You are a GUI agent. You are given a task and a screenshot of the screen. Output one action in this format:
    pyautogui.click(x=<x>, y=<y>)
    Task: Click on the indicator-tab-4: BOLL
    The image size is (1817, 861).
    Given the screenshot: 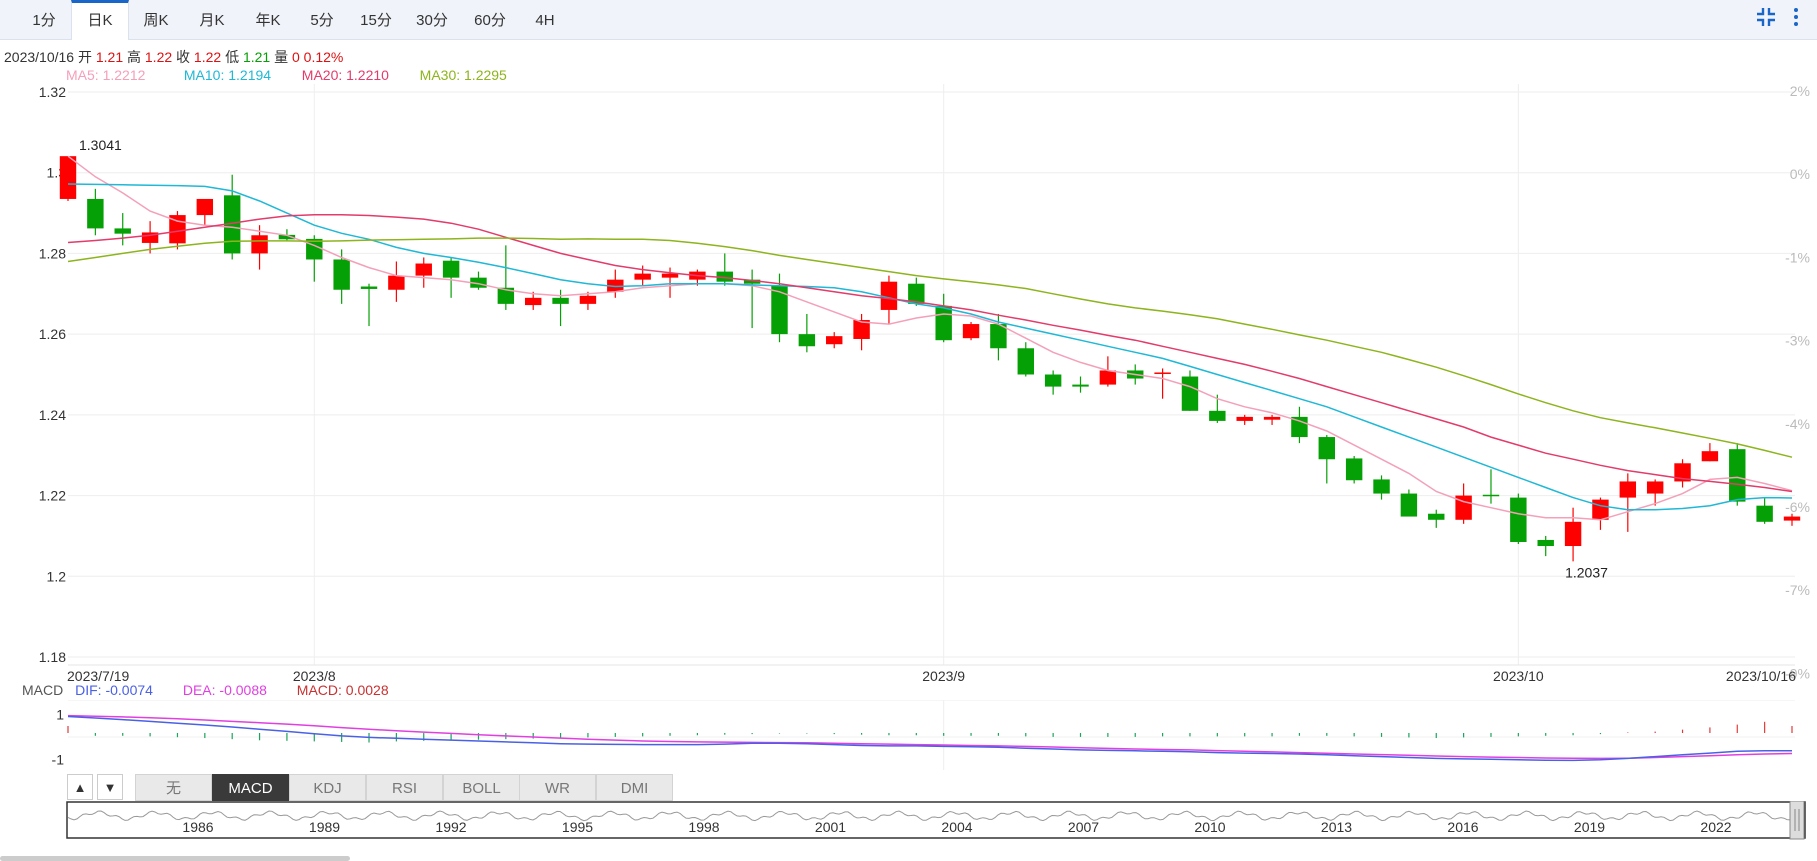 What is the action you would take?
    pyautogui.click(x=481, y=787)
    